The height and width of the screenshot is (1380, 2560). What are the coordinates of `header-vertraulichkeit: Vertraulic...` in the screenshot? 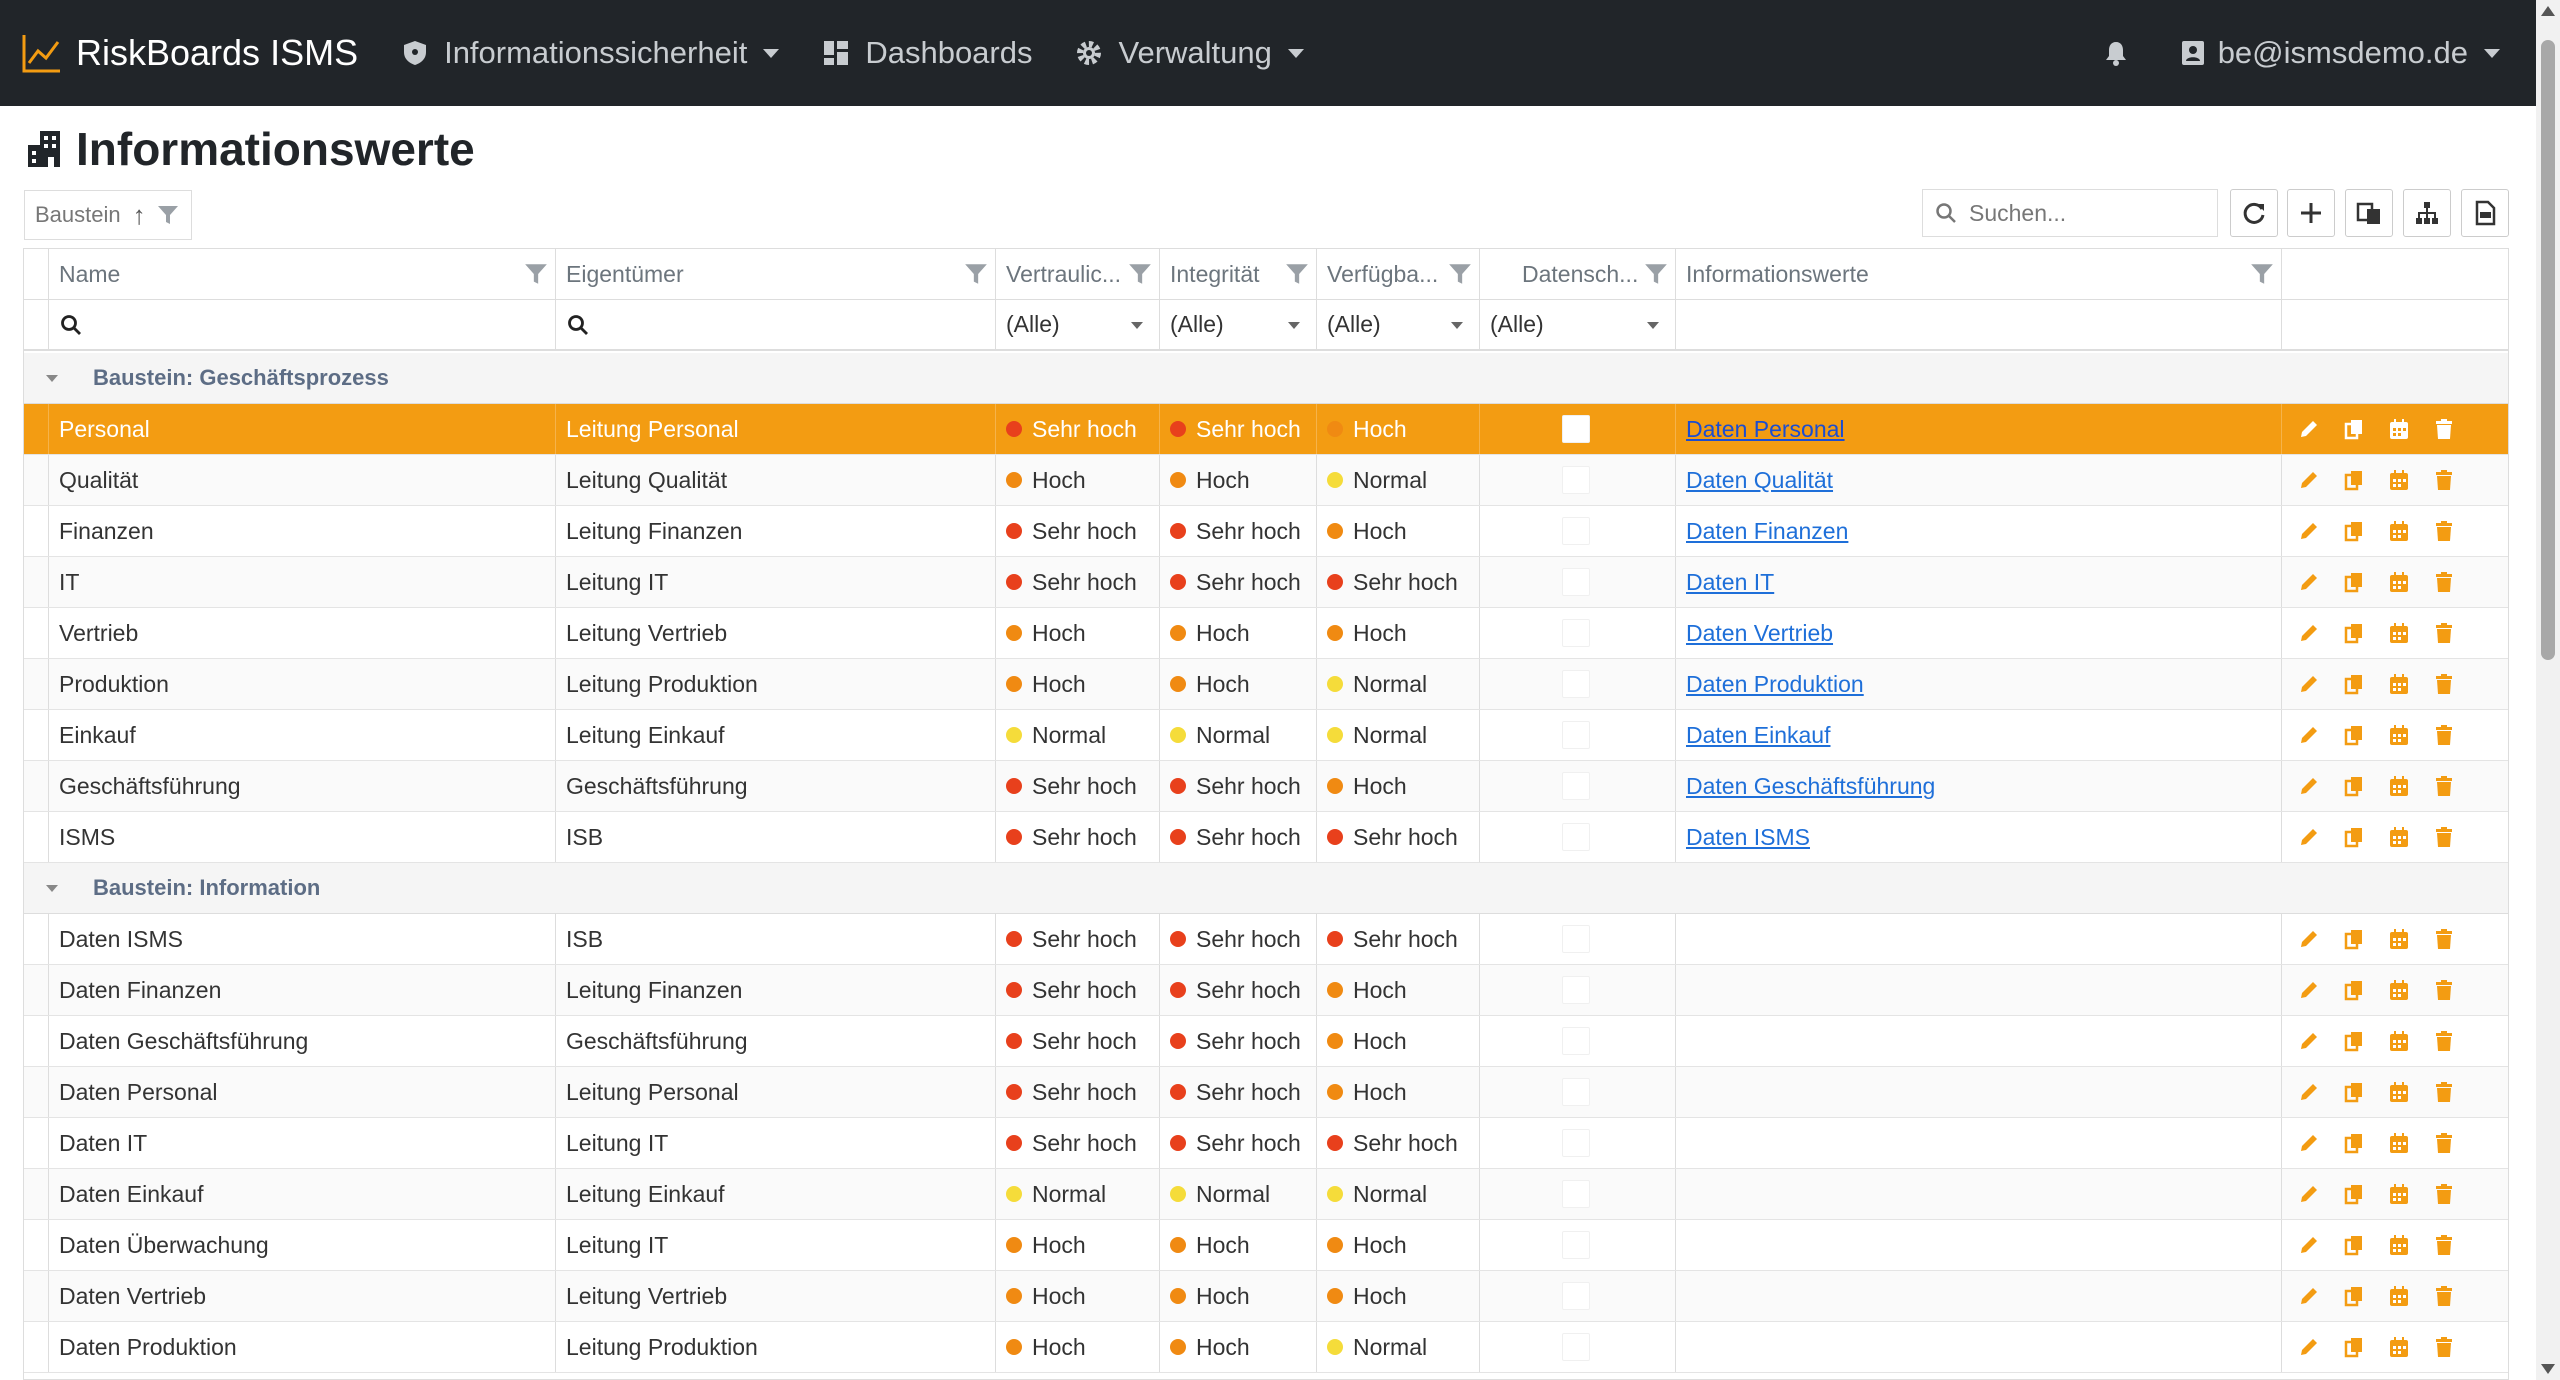 It's located at (1078, 274).